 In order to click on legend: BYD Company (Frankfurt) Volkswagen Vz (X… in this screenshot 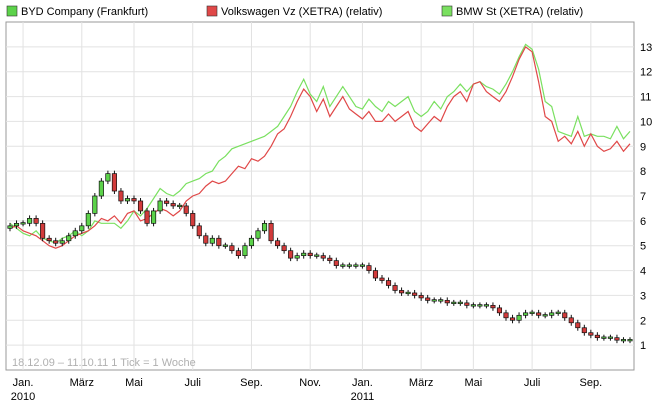, I will do `click(294, 11)`.